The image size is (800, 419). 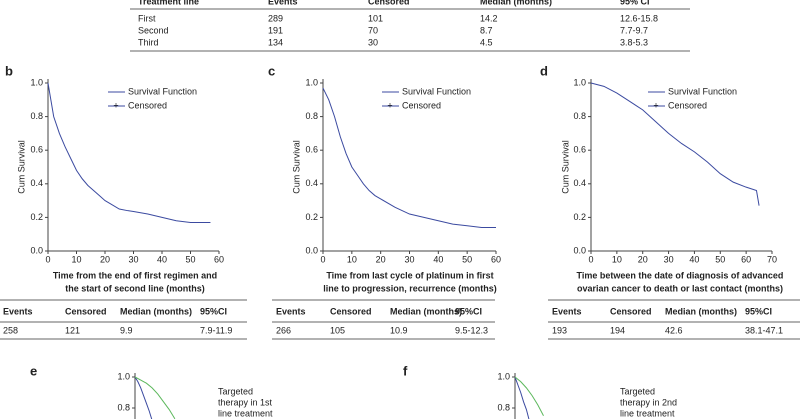 What do you see at coordinates (486, 42) in the screenshot?
I see `table-cell: 4.5` at bounding box center [486, 42].